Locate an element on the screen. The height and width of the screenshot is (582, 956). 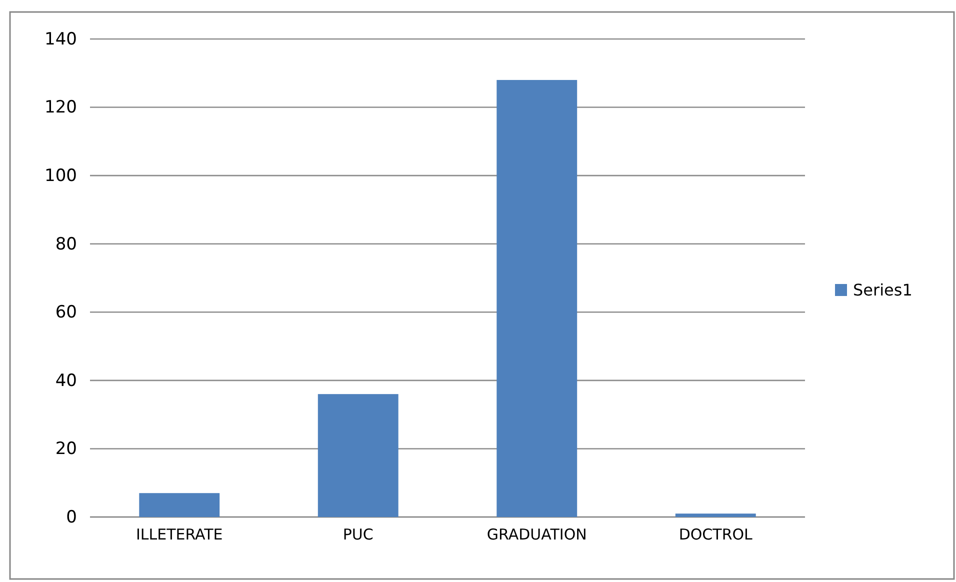
x-tick-label: GRADUATION is located at coordinates (536, 535).